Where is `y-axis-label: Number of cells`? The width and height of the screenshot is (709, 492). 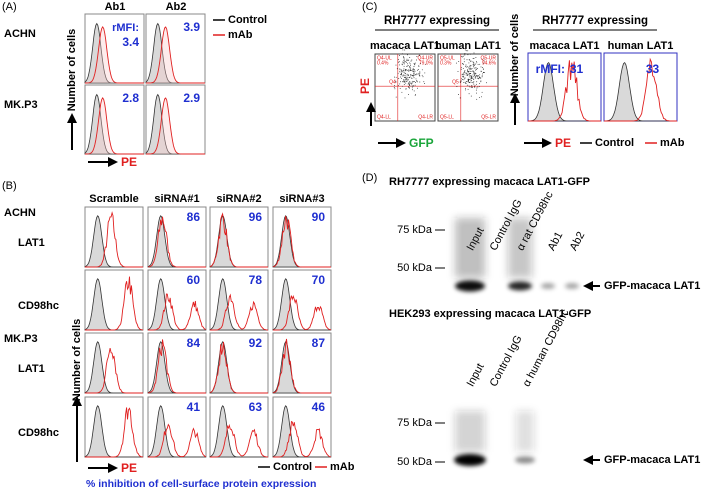 y-axis-label: Number of cells is located at coordinates (515, 55).